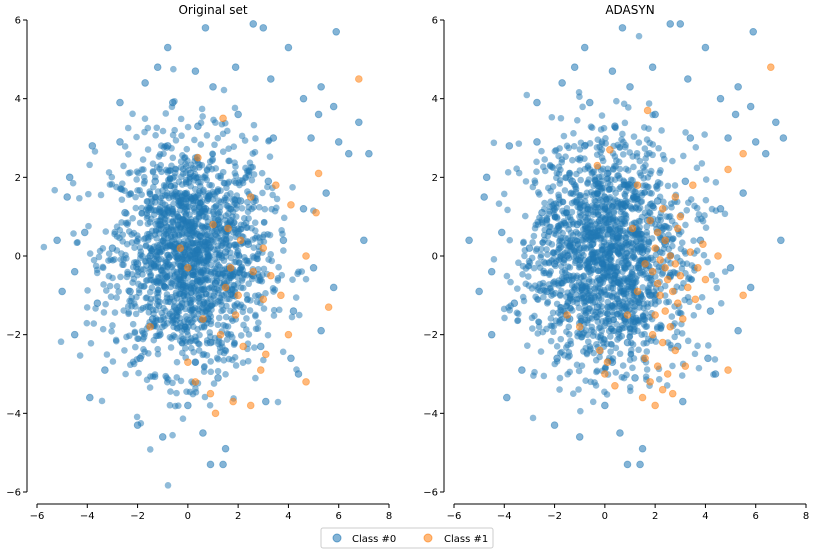 This screenshot has width=814, height=550. I want to click on x-tick-label: −4, so click(504, 516).